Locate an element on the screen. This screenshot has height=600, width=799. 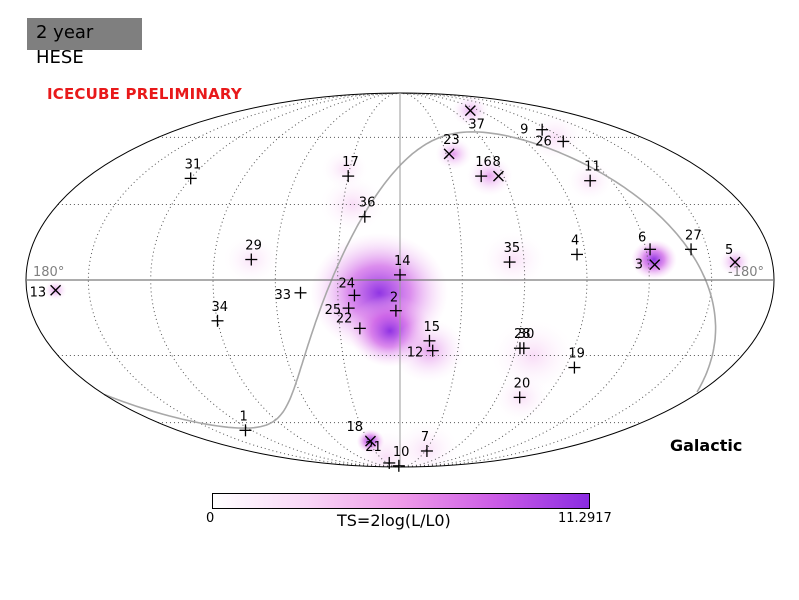
event-label: 36 is located at coordinates (367, 203).